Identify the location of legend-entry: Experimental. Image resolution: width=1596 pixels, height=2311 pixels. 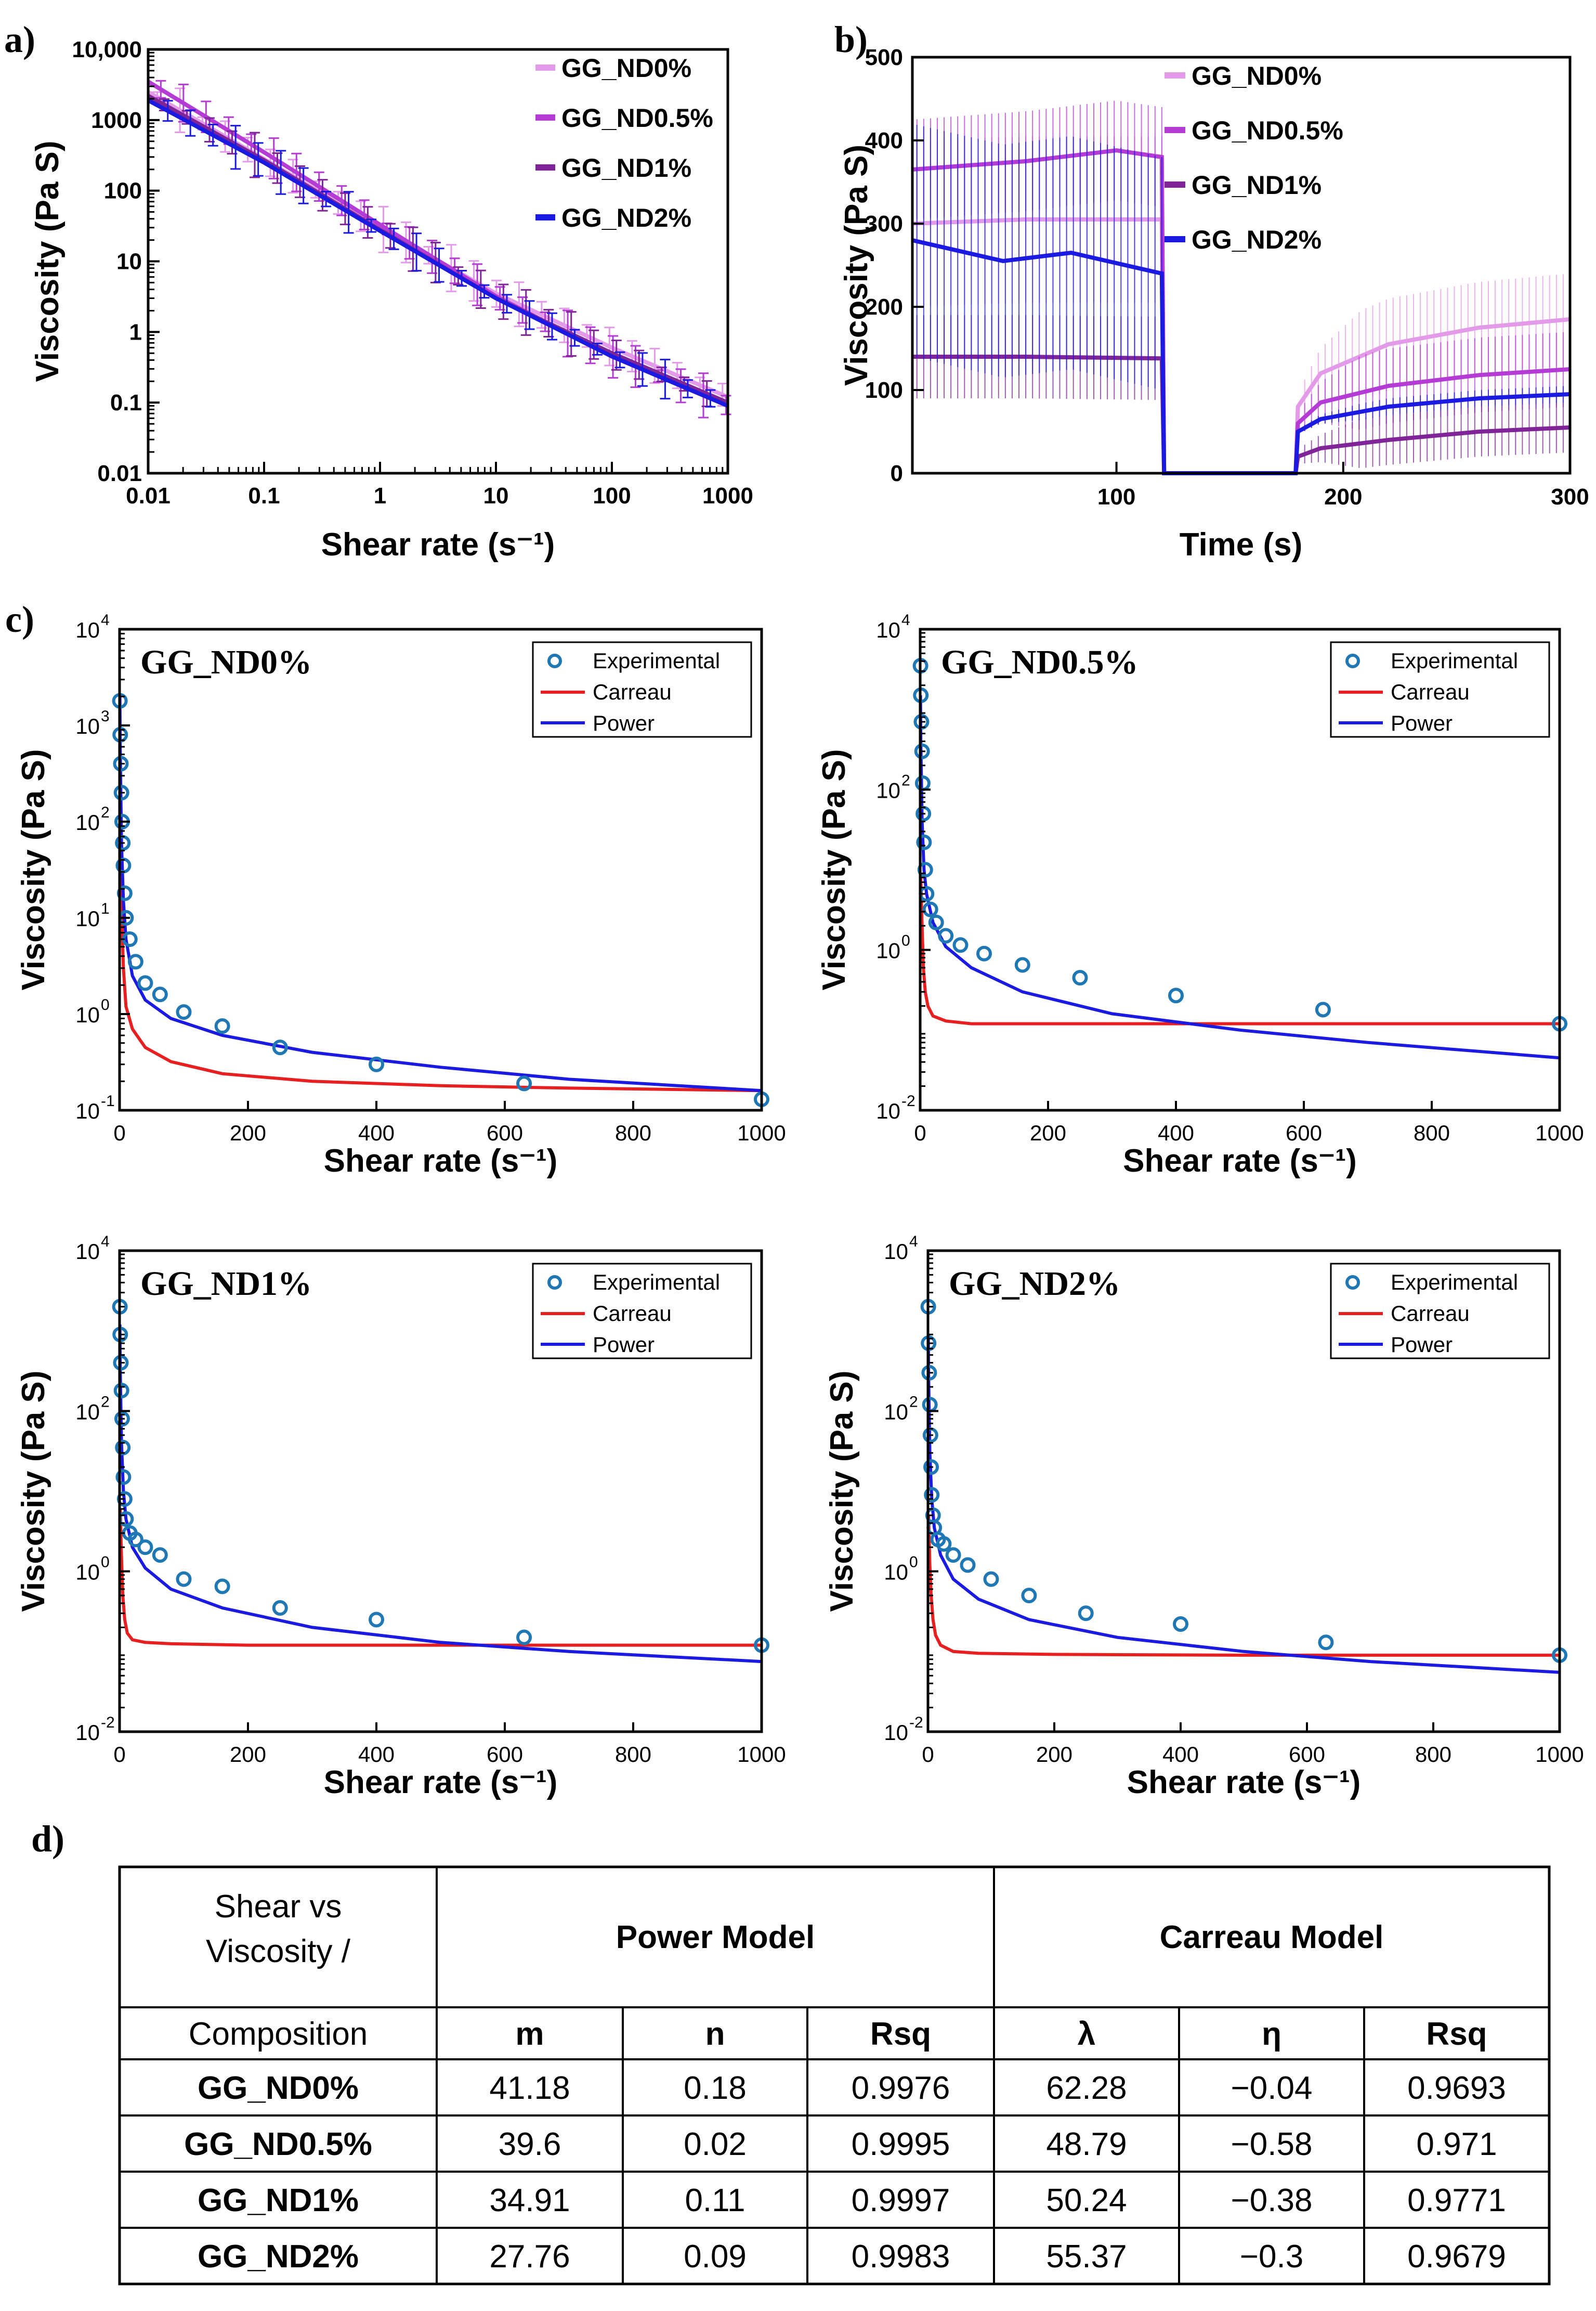
(656, 660).